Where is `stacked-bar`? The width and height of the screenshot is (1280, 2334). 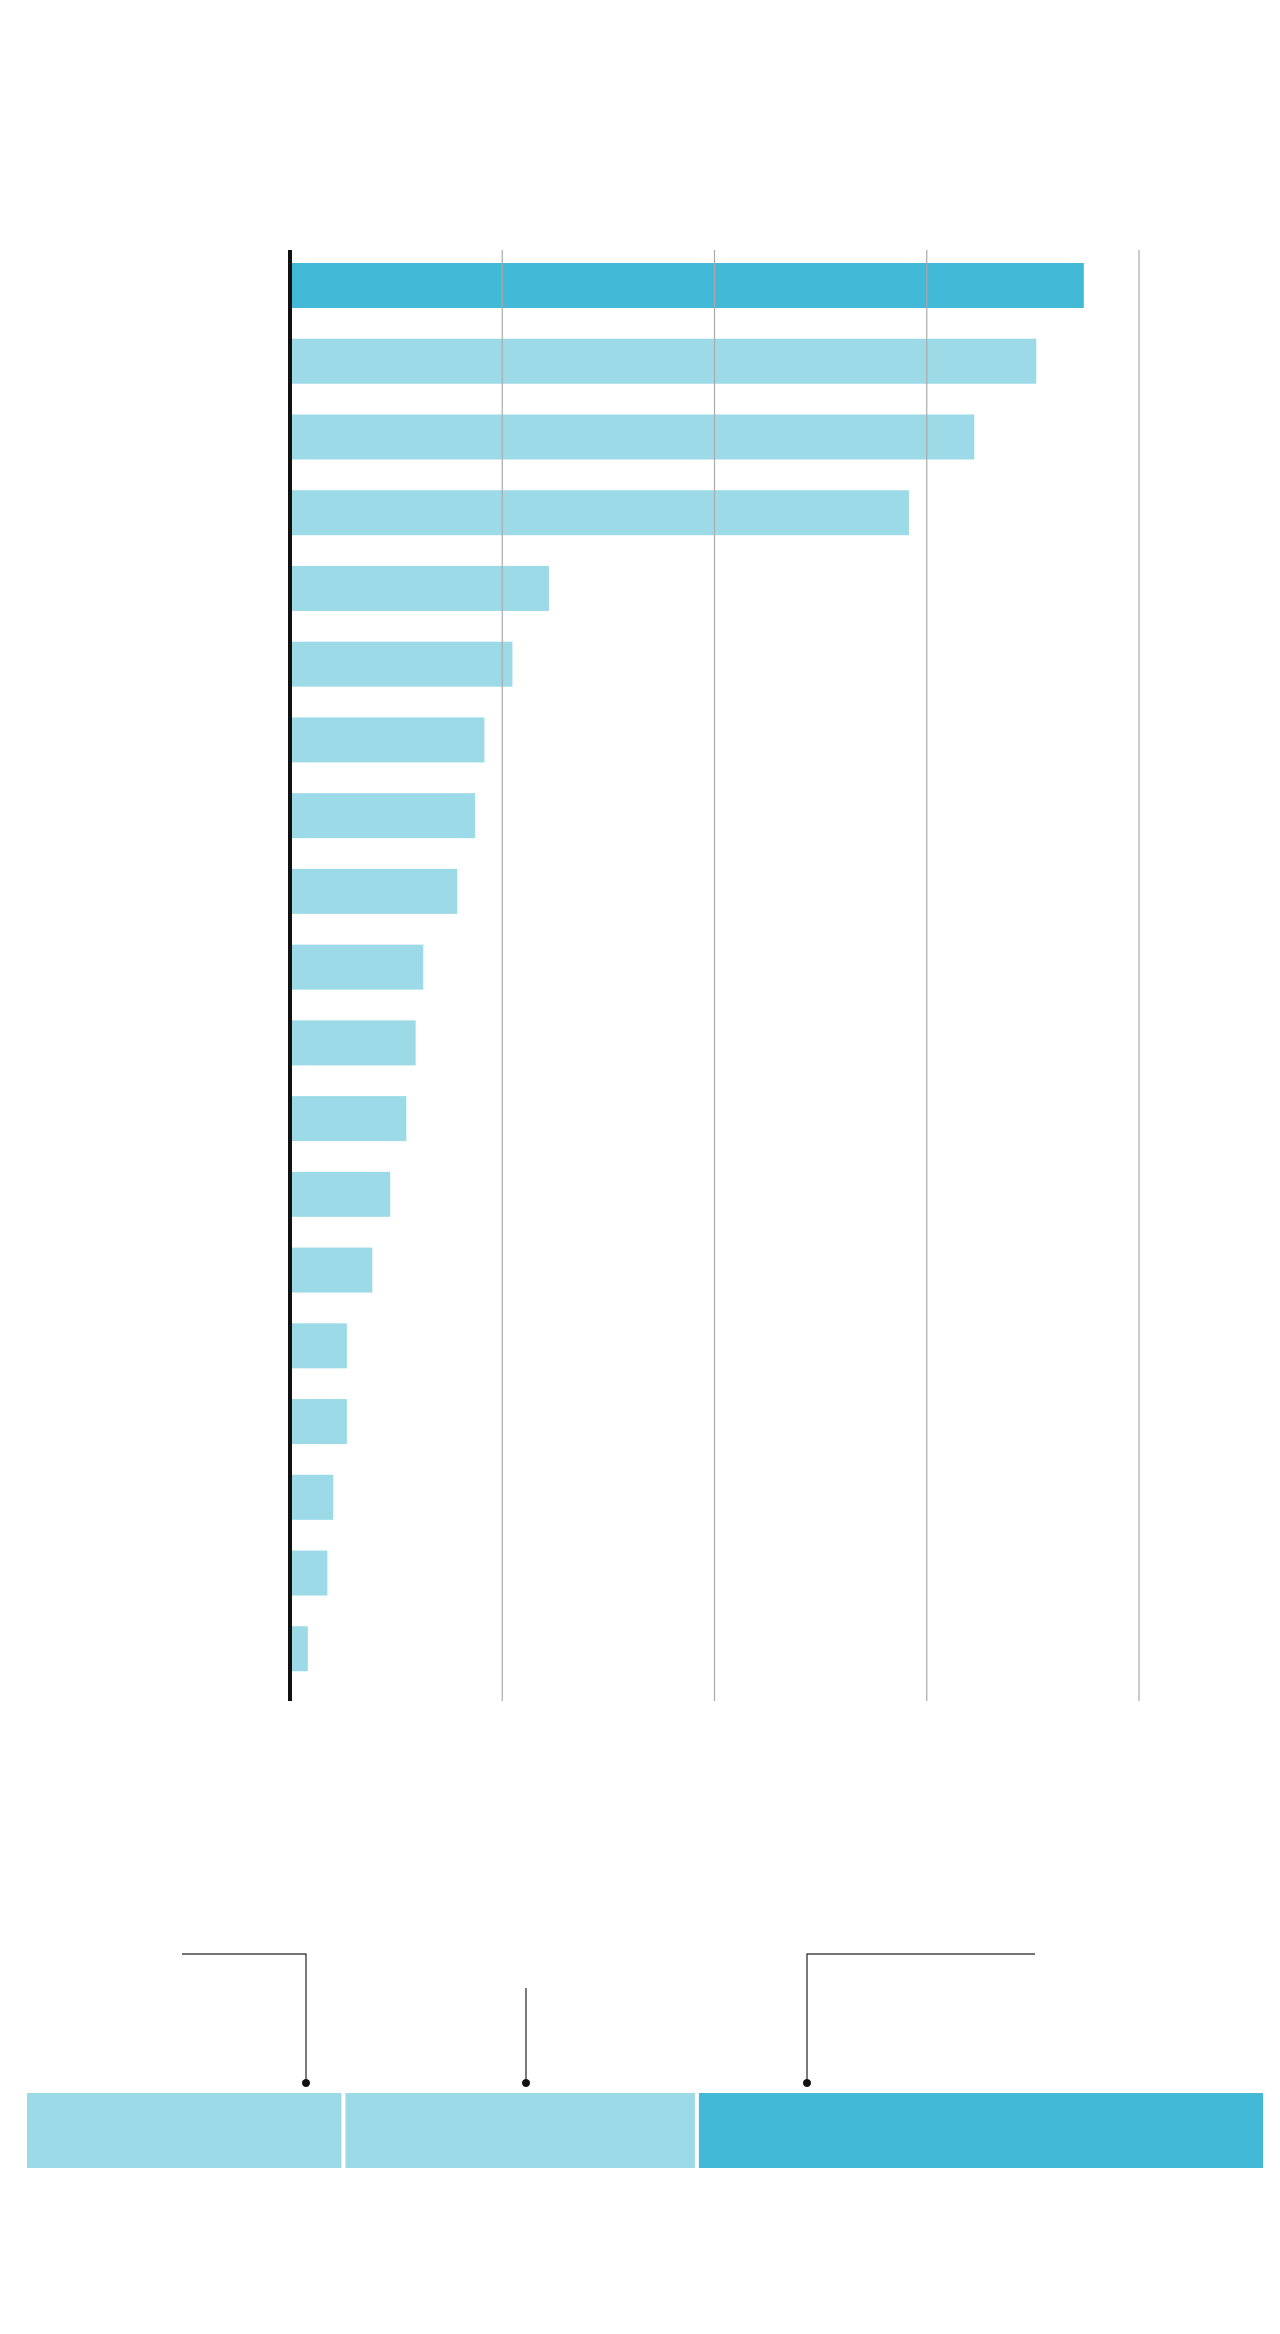 stacked-bar is located at coordinates (645, 2130).